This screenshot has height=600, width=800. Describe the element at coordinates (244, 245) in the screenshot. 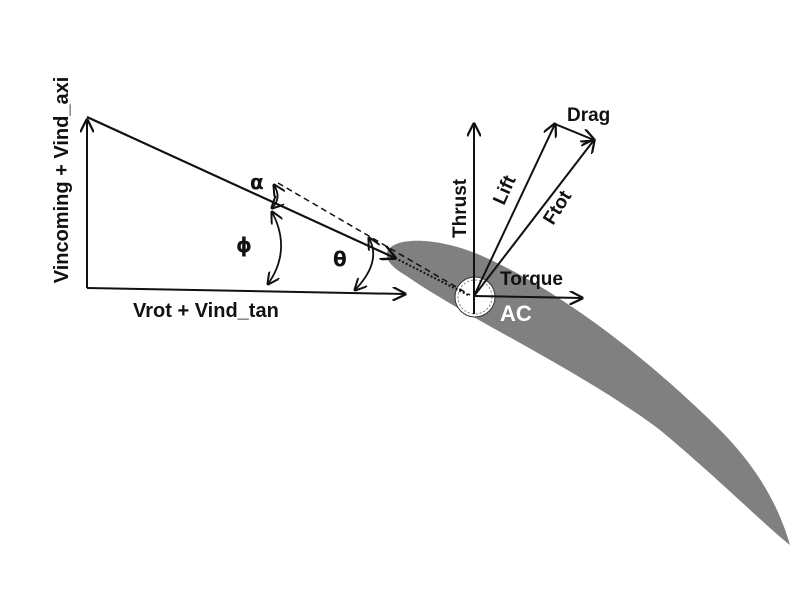

I see `phi-label: ϕ` at that location.